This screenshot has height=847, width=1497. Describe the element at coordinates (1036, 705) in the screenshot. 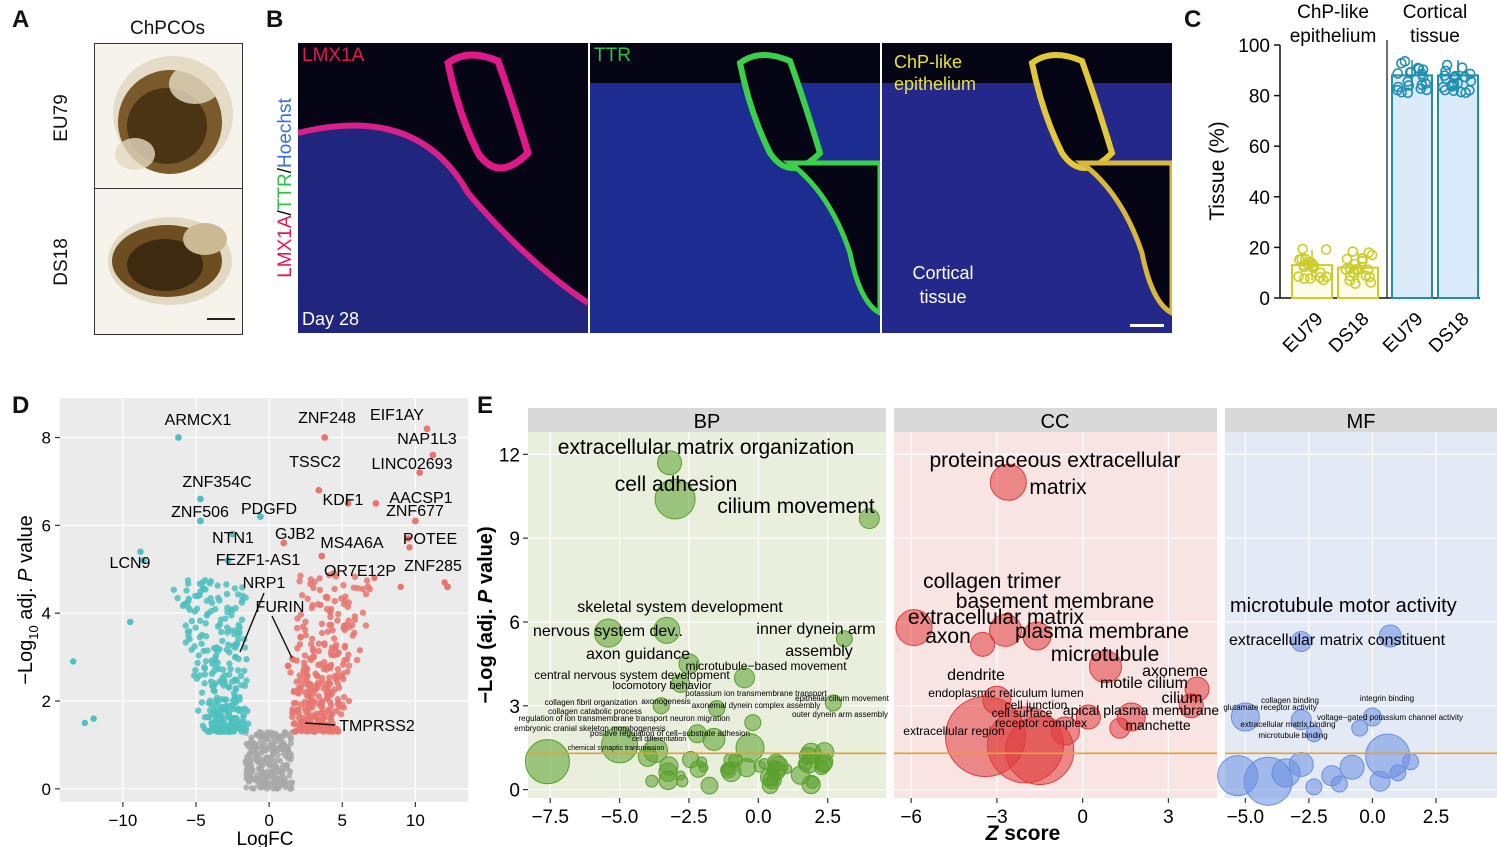

I see `term-label: cell junction` at that location.